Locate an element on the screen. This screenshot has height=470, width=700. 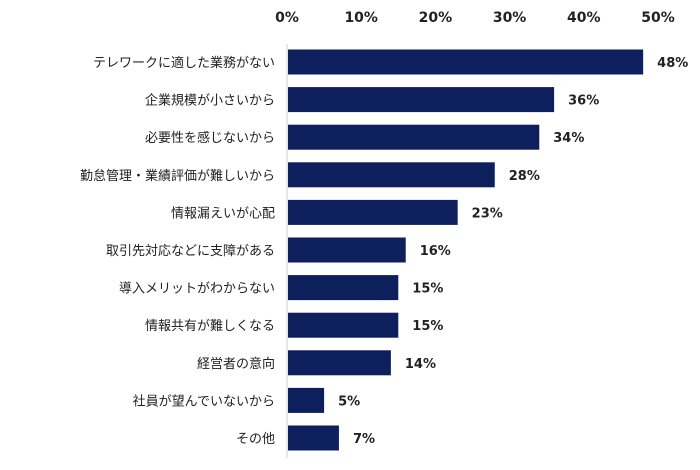
category-label: 勤怠管理・業績評価が難しいから is located at coordinates (177, 176).